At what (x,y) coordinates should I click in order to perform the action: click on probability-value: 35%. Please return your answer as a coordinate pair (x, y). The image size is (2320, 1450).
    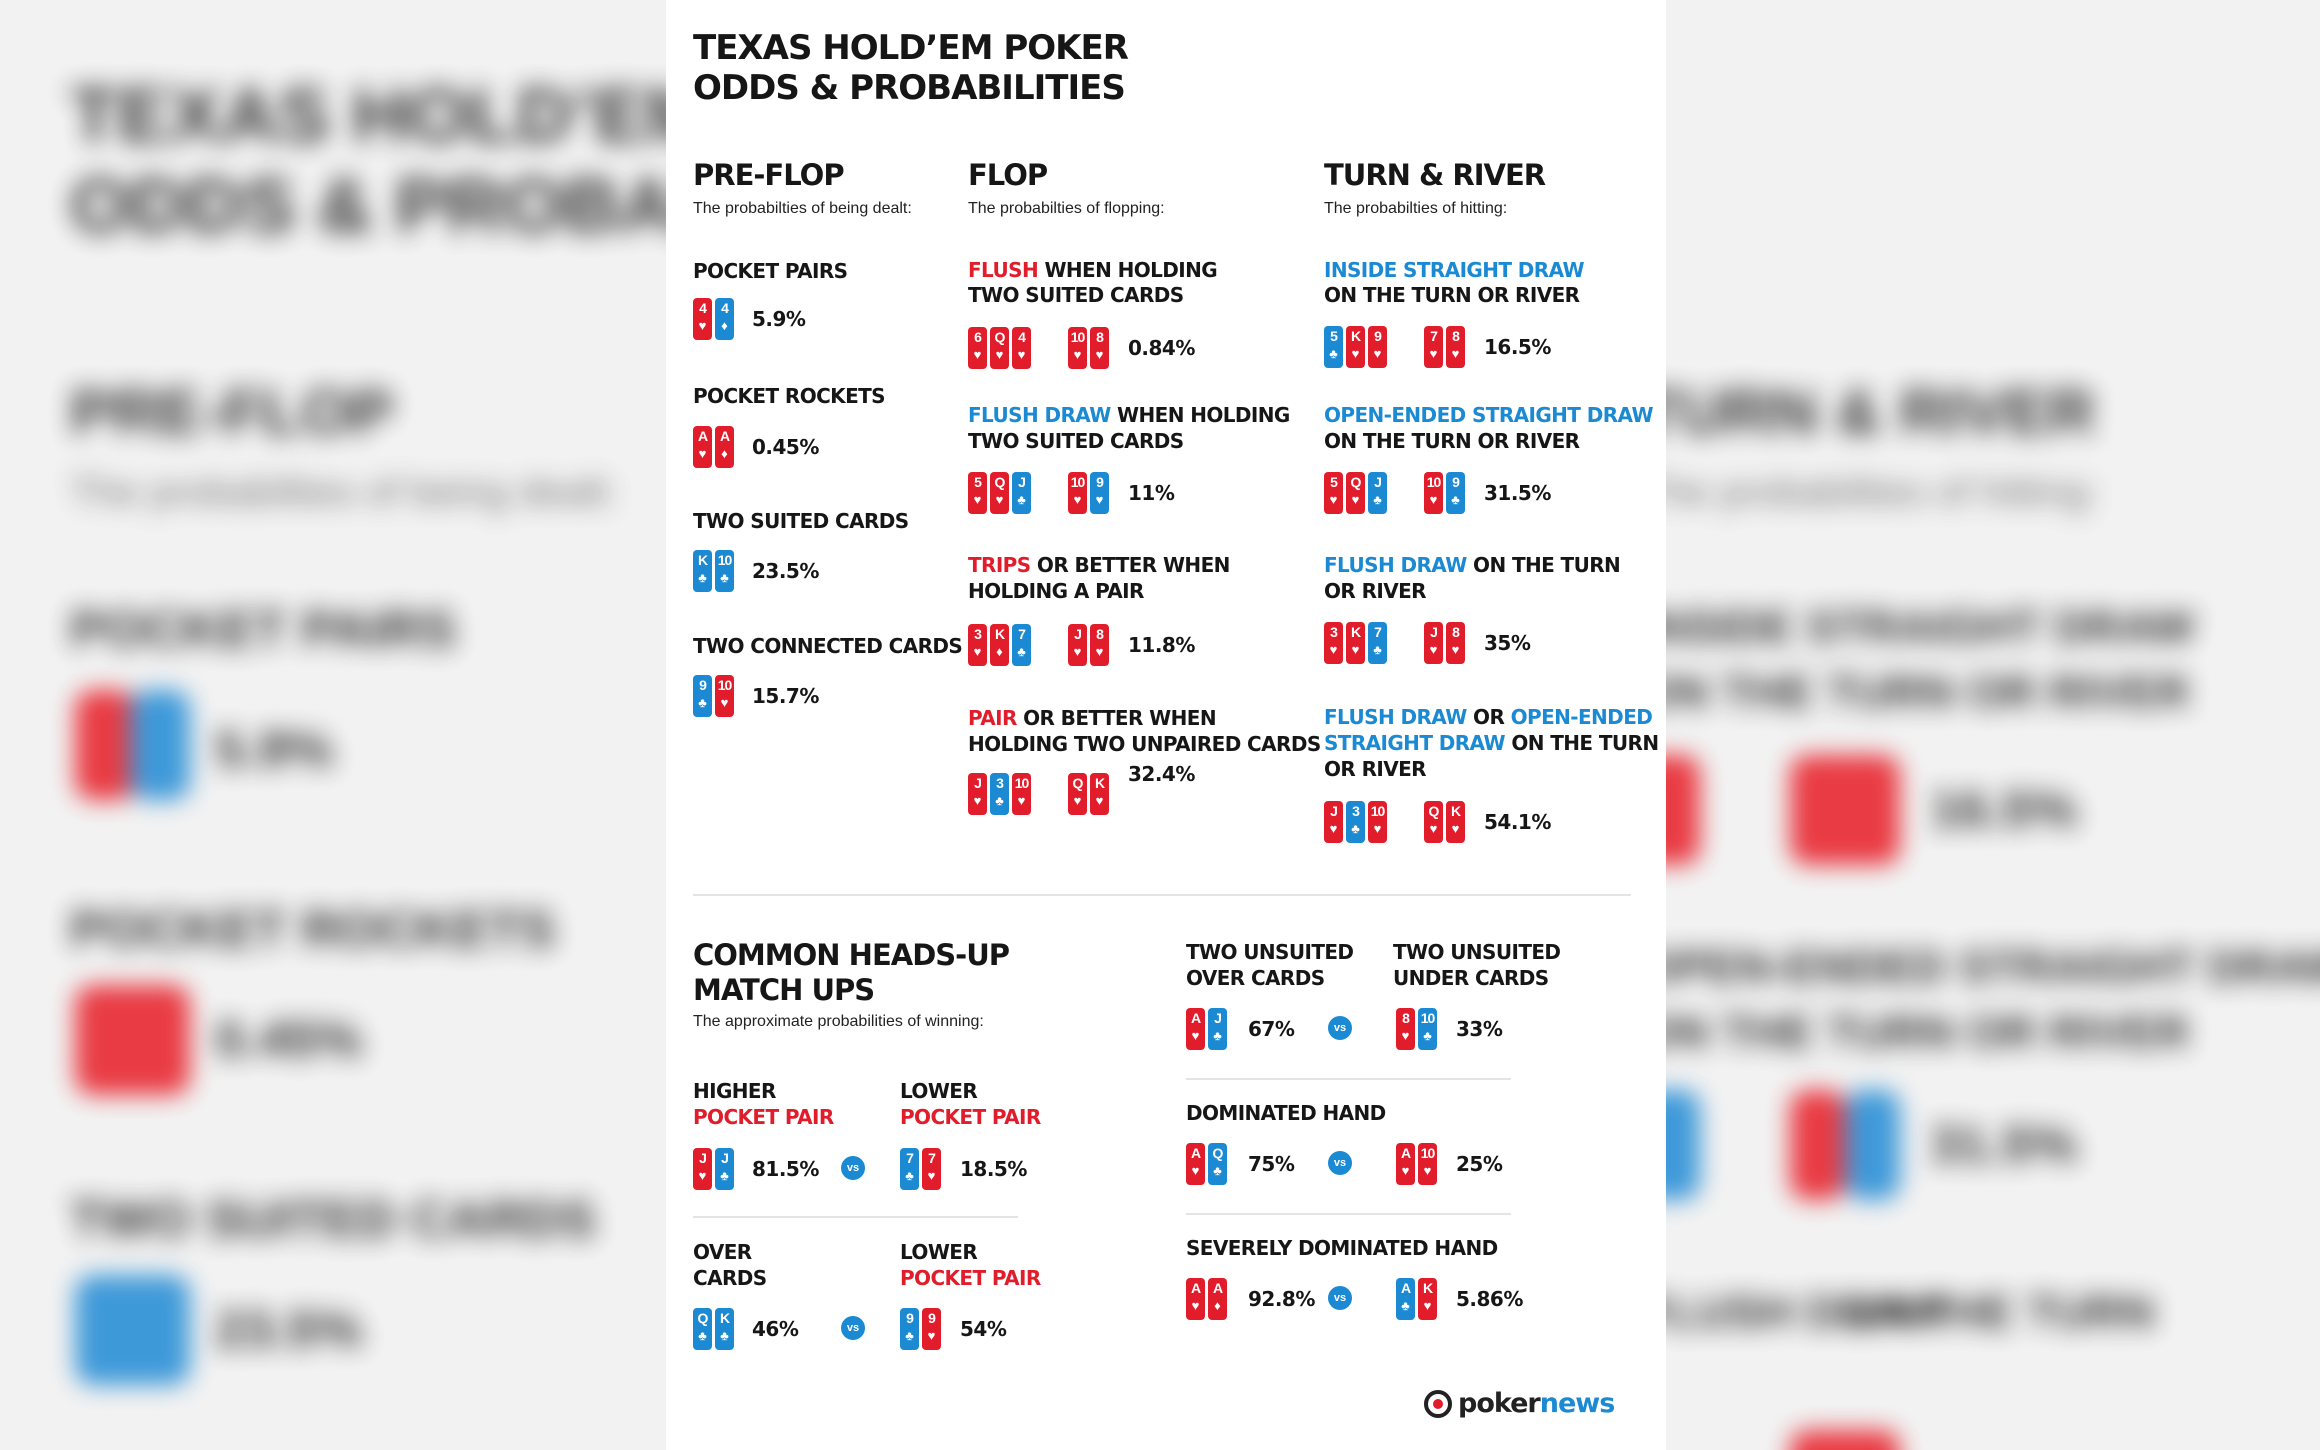
    Looking at the image, I should click on (1507, 643).